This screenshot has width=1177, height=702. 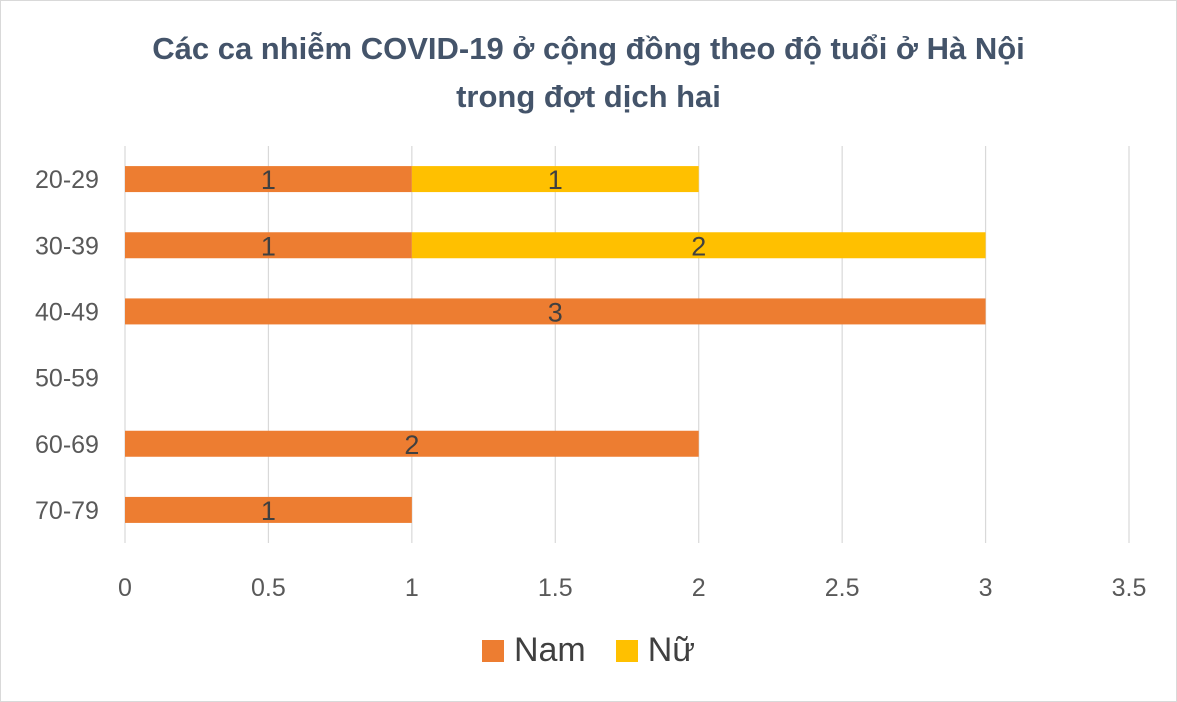 What do you see at coordinates (1129, 588) in the screenshot?
I see `x-tick-label: 3.5` at bounding box center [1129, 588].